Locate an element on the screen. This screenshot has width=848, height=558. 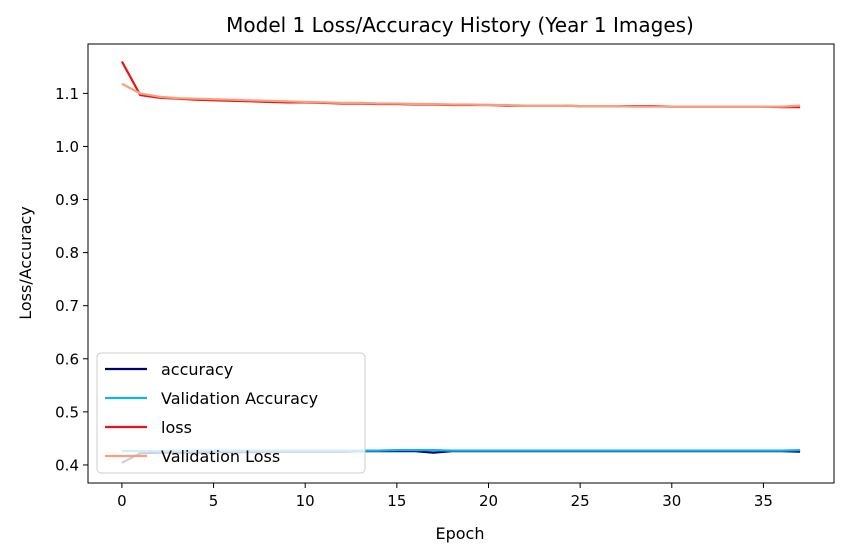
legend-label: Validation Accuracy is located at coordinates (239, 398).